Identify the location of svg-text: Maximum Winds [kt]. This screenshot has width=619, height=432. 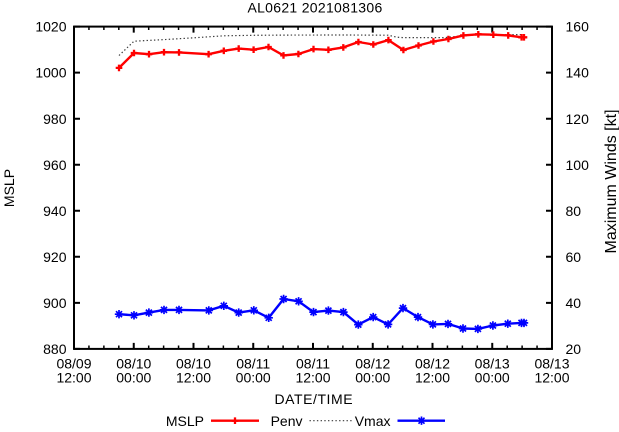
(611, 181).